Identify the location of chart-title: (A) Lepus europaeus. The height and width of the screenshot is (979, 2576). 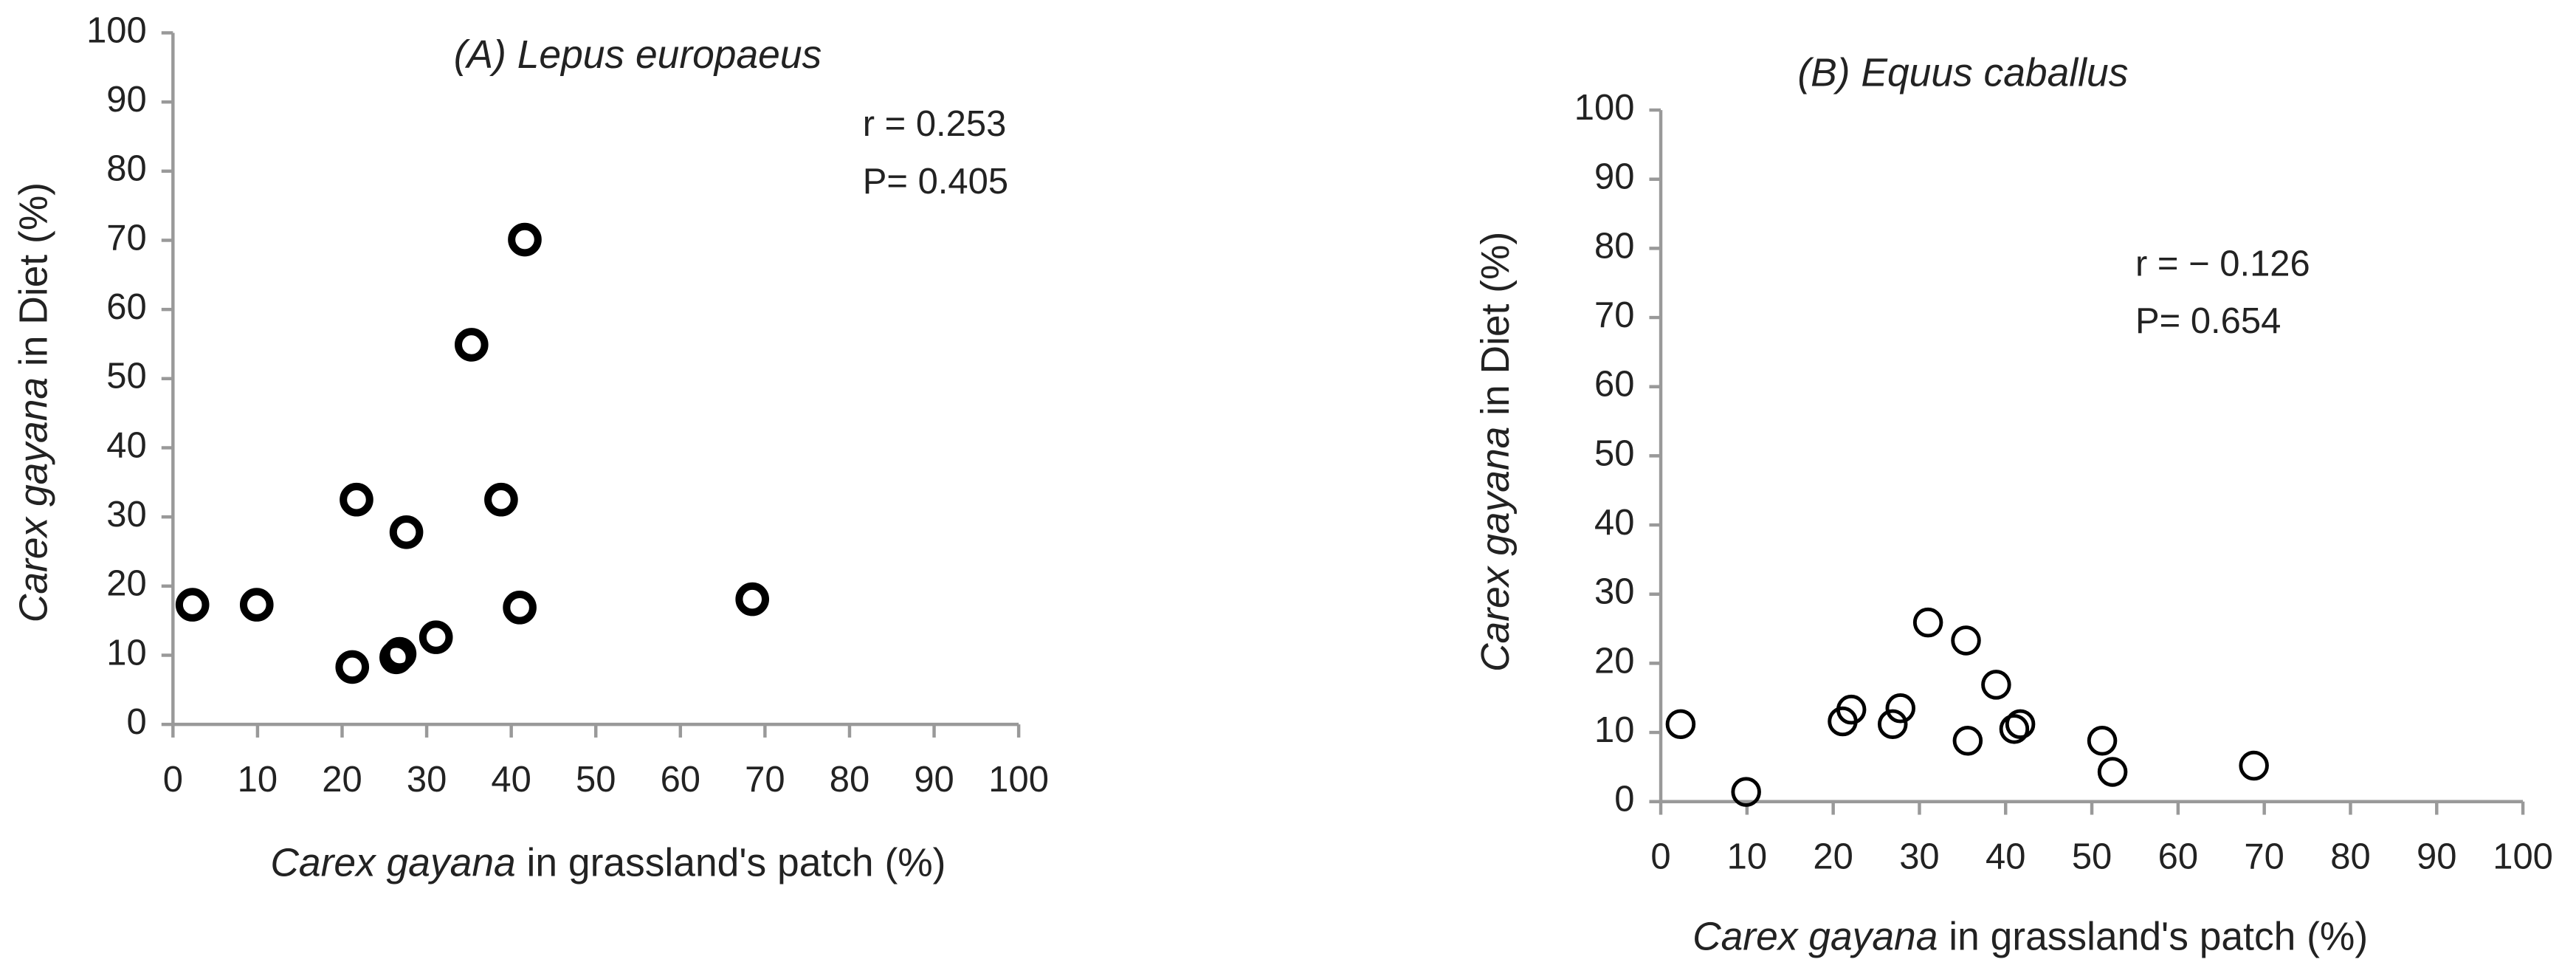
(638, 55).